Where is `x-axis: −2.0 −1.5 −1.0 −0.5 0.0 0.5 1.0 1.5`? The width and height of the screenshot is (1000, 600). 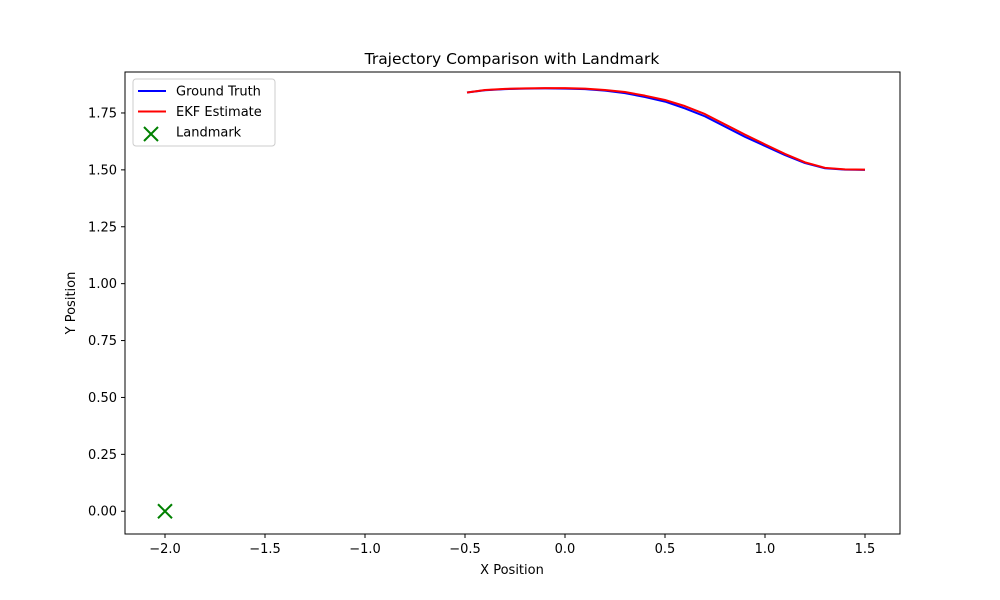 x-axis: −2.0 −1.5 −1.0 −0.5 0.0 0.5 1.0 1.5 is located at coordinates (512, 545).